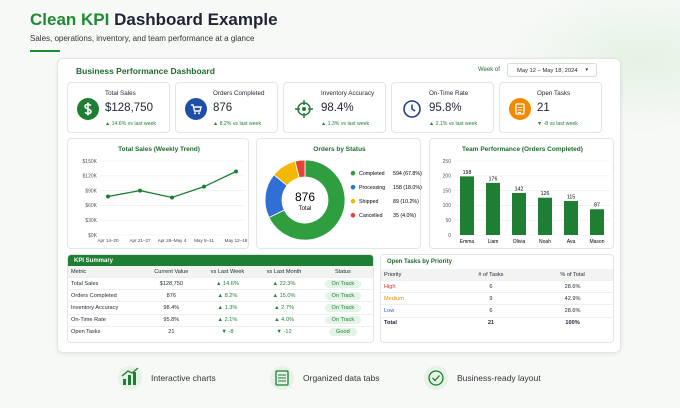 The width and height of the screenshot is (680, 408). Describe the element at coordinates (220, 260) in the screenshot. I see `summary-title: KPI Summary` at that location.